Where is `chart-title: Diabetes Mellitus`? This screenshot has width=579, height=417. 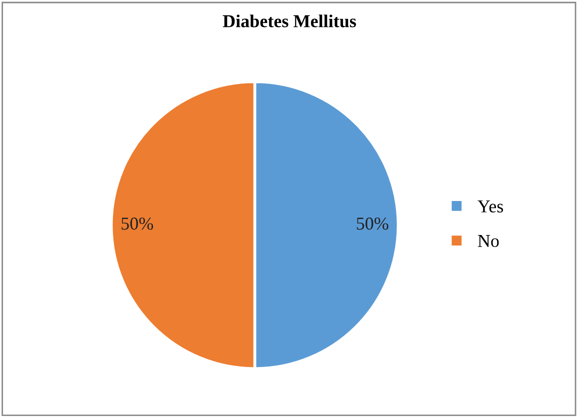
chart-title: Diabetes Mellitus is located at coordinates (289, 21).